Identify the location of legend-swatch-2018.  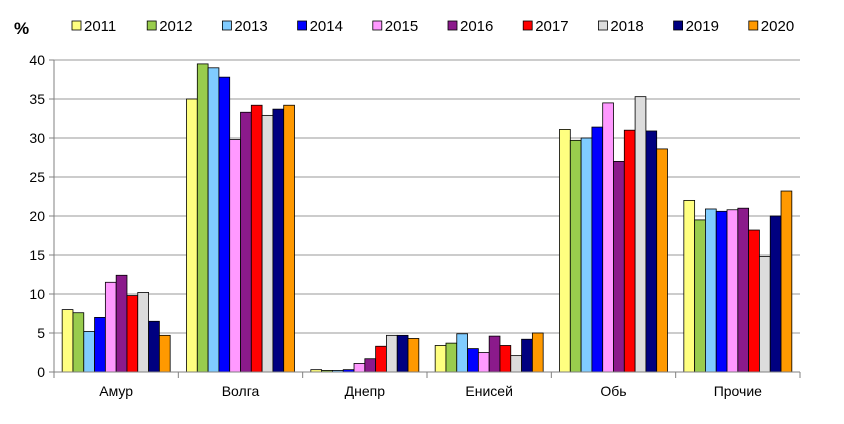
(603, 25).